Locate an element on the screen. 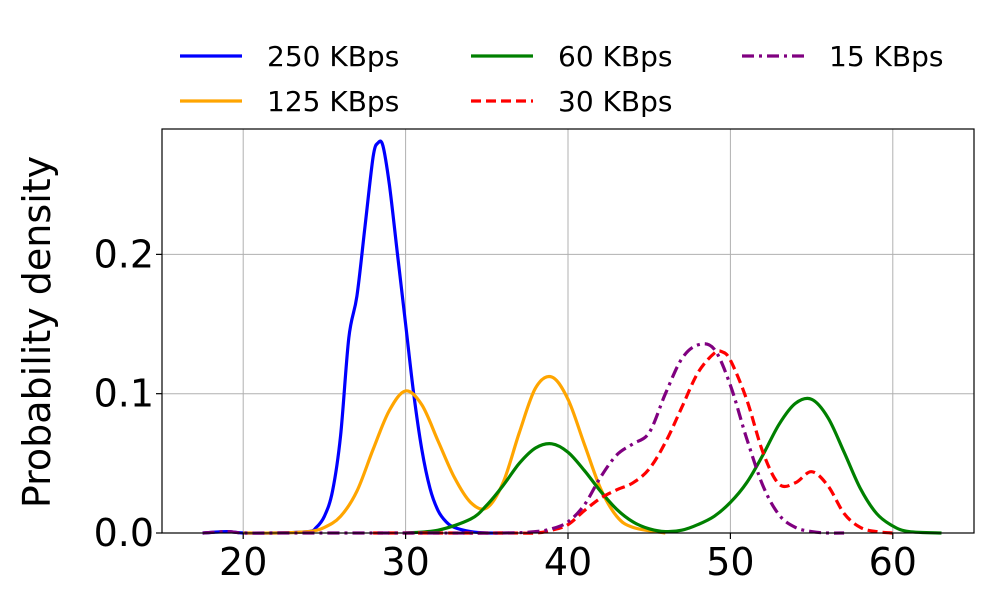  x-tick-label: 50 is located at coordinates (730, 562).